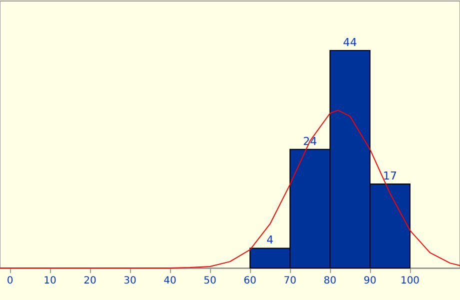 This screenshot has height=300, width=460. I want to click on x-tick-label: 100, so click(410, 281).